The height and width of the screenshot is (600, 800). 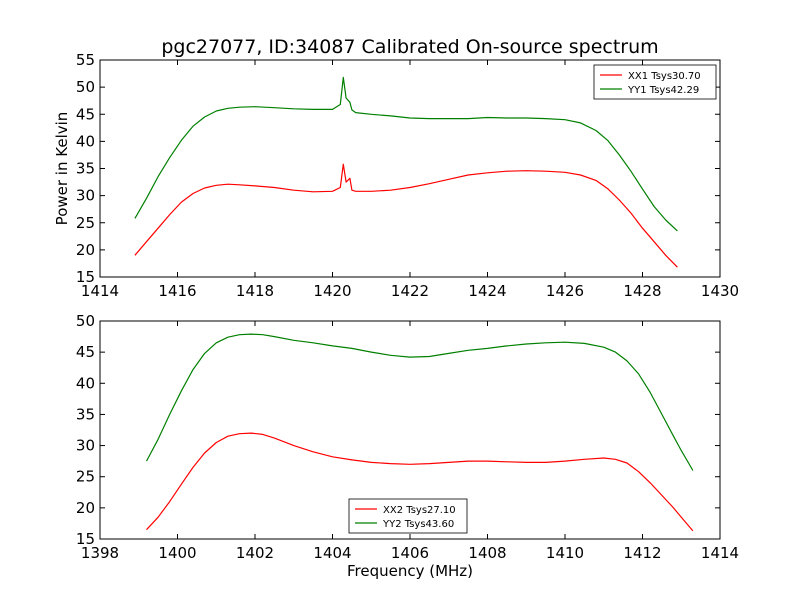 What do you see at coordinates (255, 553) in the screenshot?
I see `x-tick-label: 1402` at bounding box center [255, 553].